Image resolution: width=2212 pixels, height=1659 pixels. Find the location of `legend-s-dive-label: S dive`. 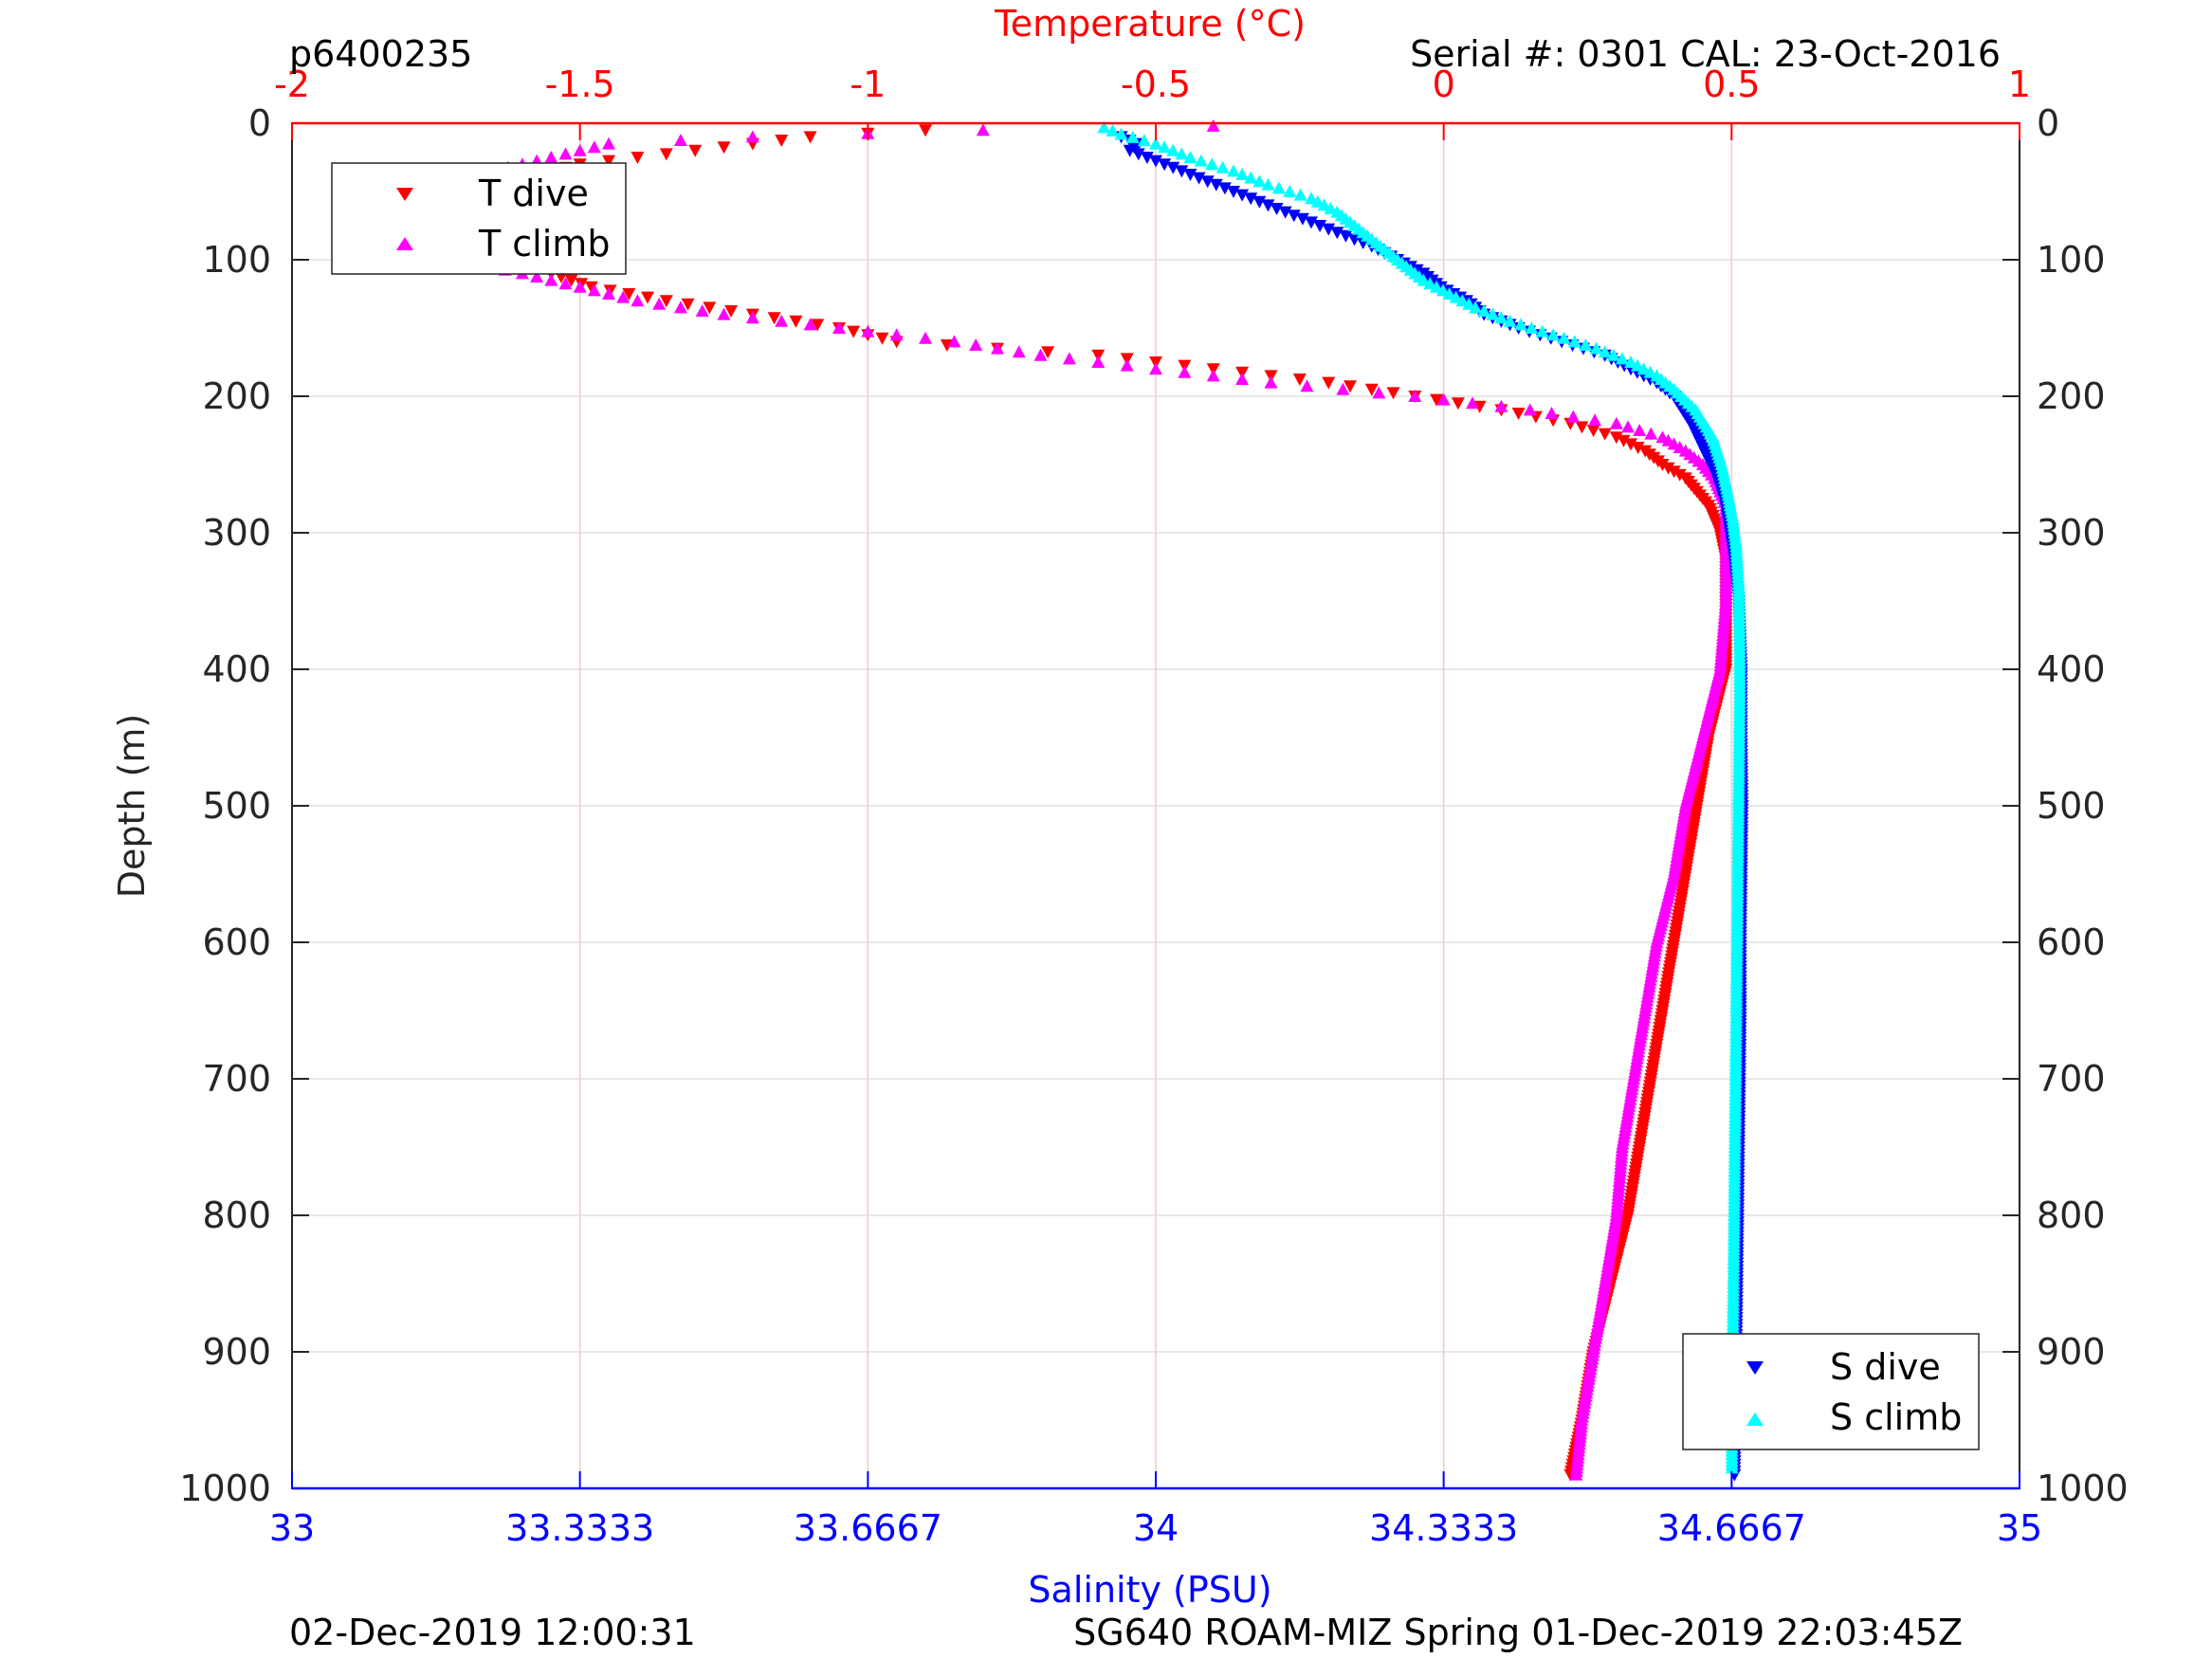

legend-s-dive-label: S dive is located at coordinates (1885, 1367).